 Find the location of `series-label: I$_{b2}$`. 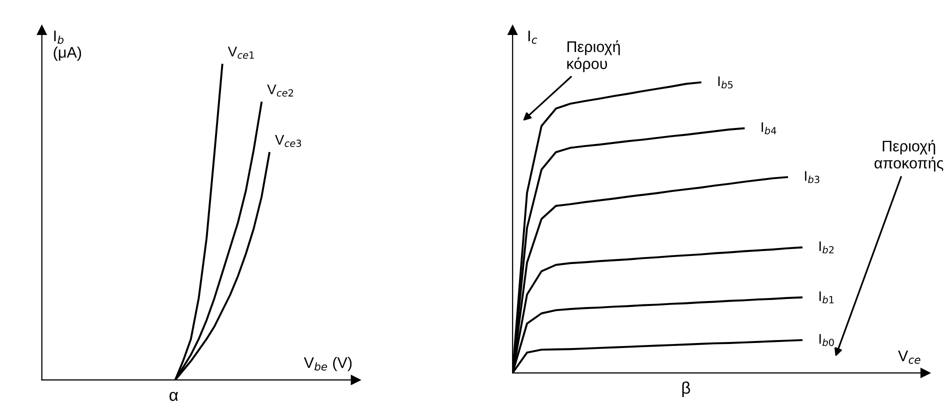

series-label: I$_{b2}$ is located at coordinates (826, 247).